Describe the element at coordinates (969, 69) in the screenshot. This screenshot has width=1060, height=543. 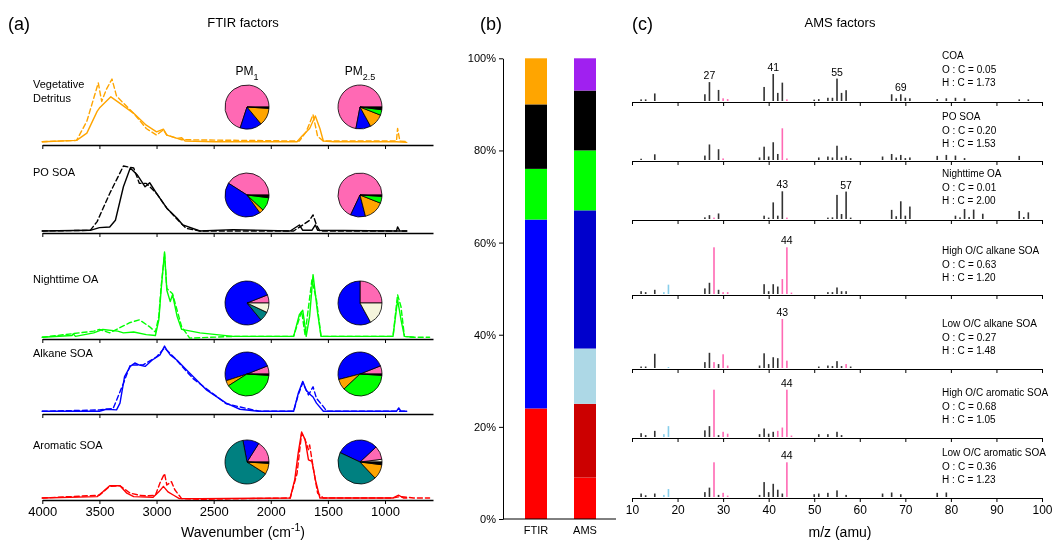
I see `annotation: O : C = 0.05` at that location.